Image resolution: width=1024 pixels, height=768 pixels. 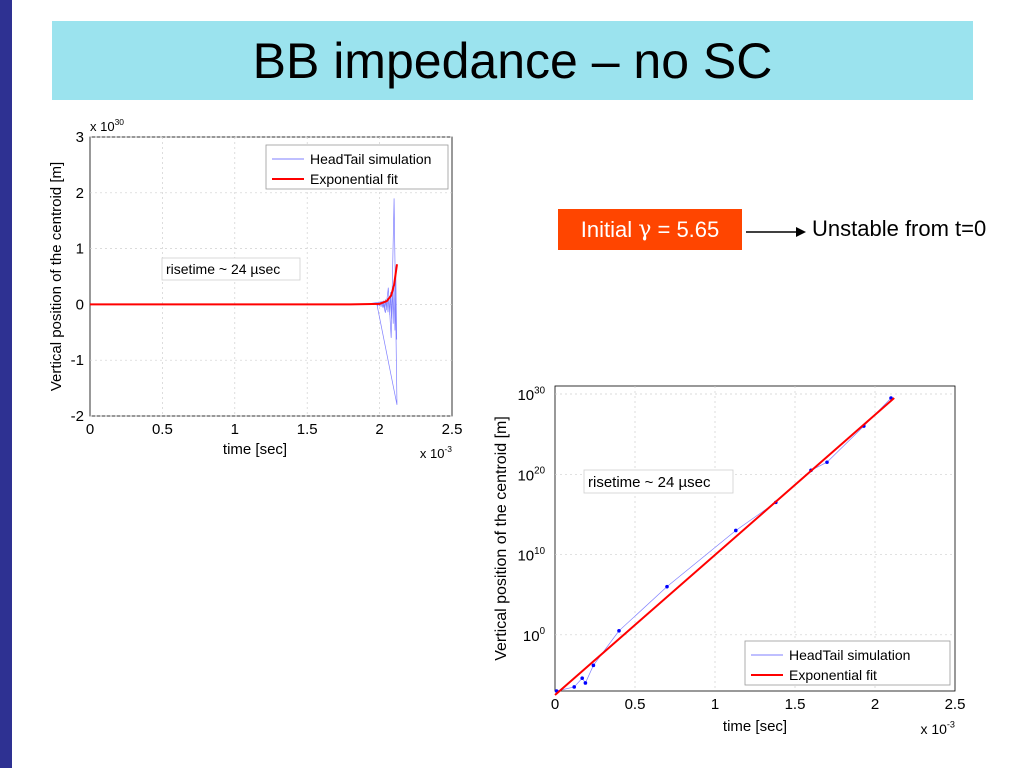 I want to click on y-tick-label: 1010, so click(x=531, y=555).